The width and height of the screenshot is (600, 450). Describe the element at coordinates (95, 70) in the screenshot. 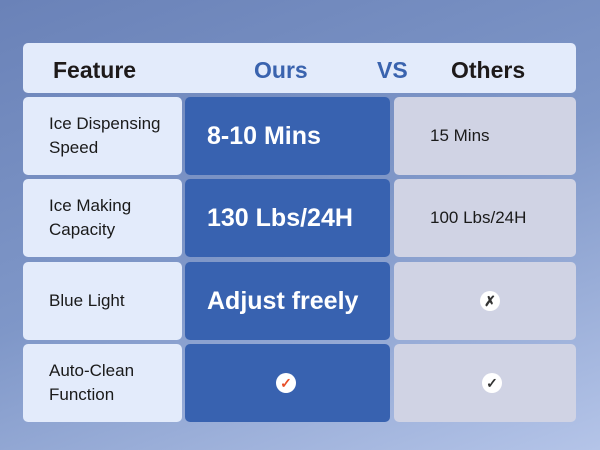

I see `feature-heading: Feature` at that location.